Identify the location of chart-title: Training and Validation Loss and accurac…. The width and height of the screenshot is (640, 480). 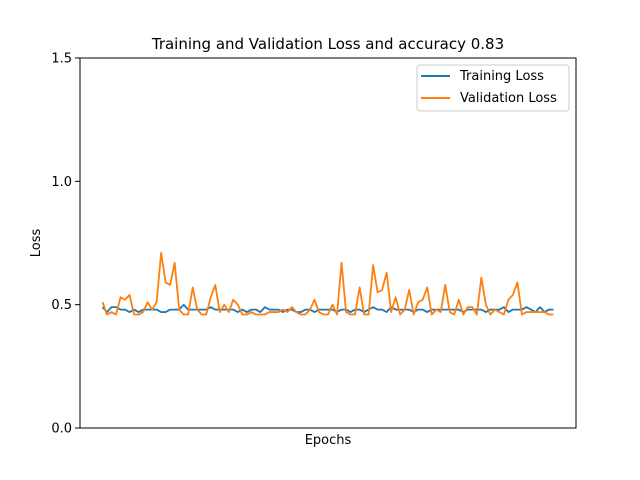
(327, 44).